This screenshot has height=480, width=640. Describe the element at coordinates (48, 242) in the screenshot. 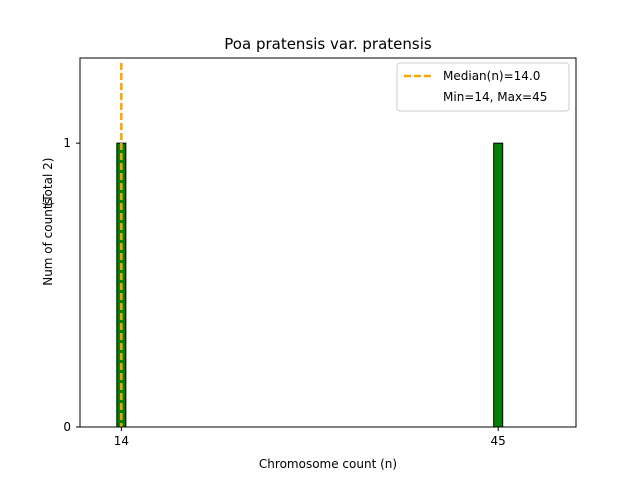

I see `y-axis-label: Num of counts` at that location.